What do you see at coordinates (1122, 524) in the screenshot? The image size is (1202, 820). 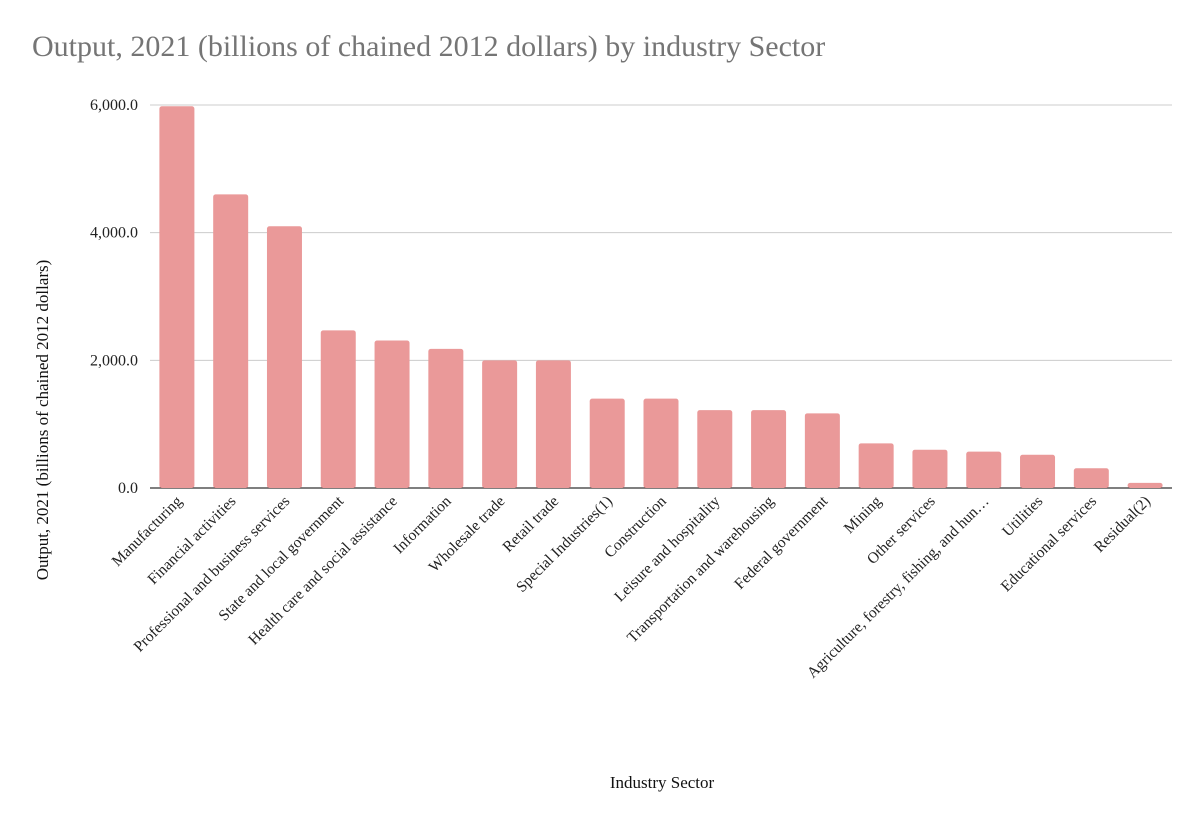 I see `x-category-label: Residual(2)` at bounding box center [1122, 524].